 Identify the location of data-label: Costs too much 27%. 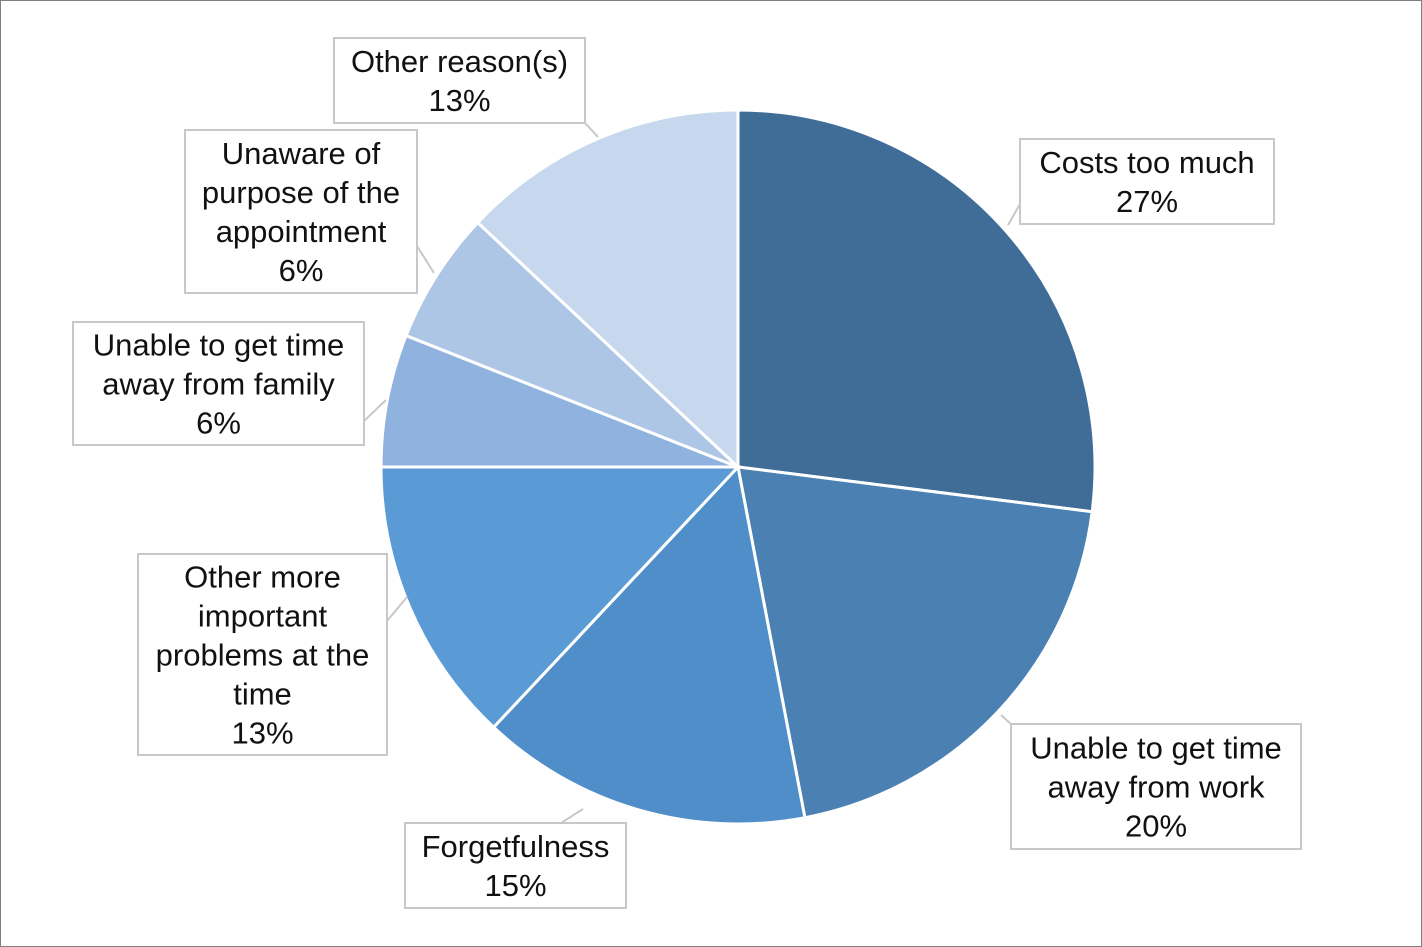
(1141, 182).